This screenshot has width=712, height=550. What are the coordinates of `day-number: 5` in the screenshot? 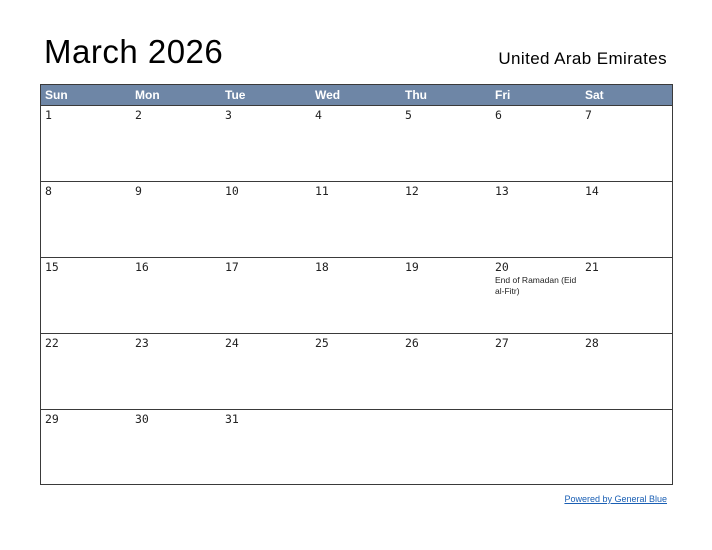 It's located at (408, 115).